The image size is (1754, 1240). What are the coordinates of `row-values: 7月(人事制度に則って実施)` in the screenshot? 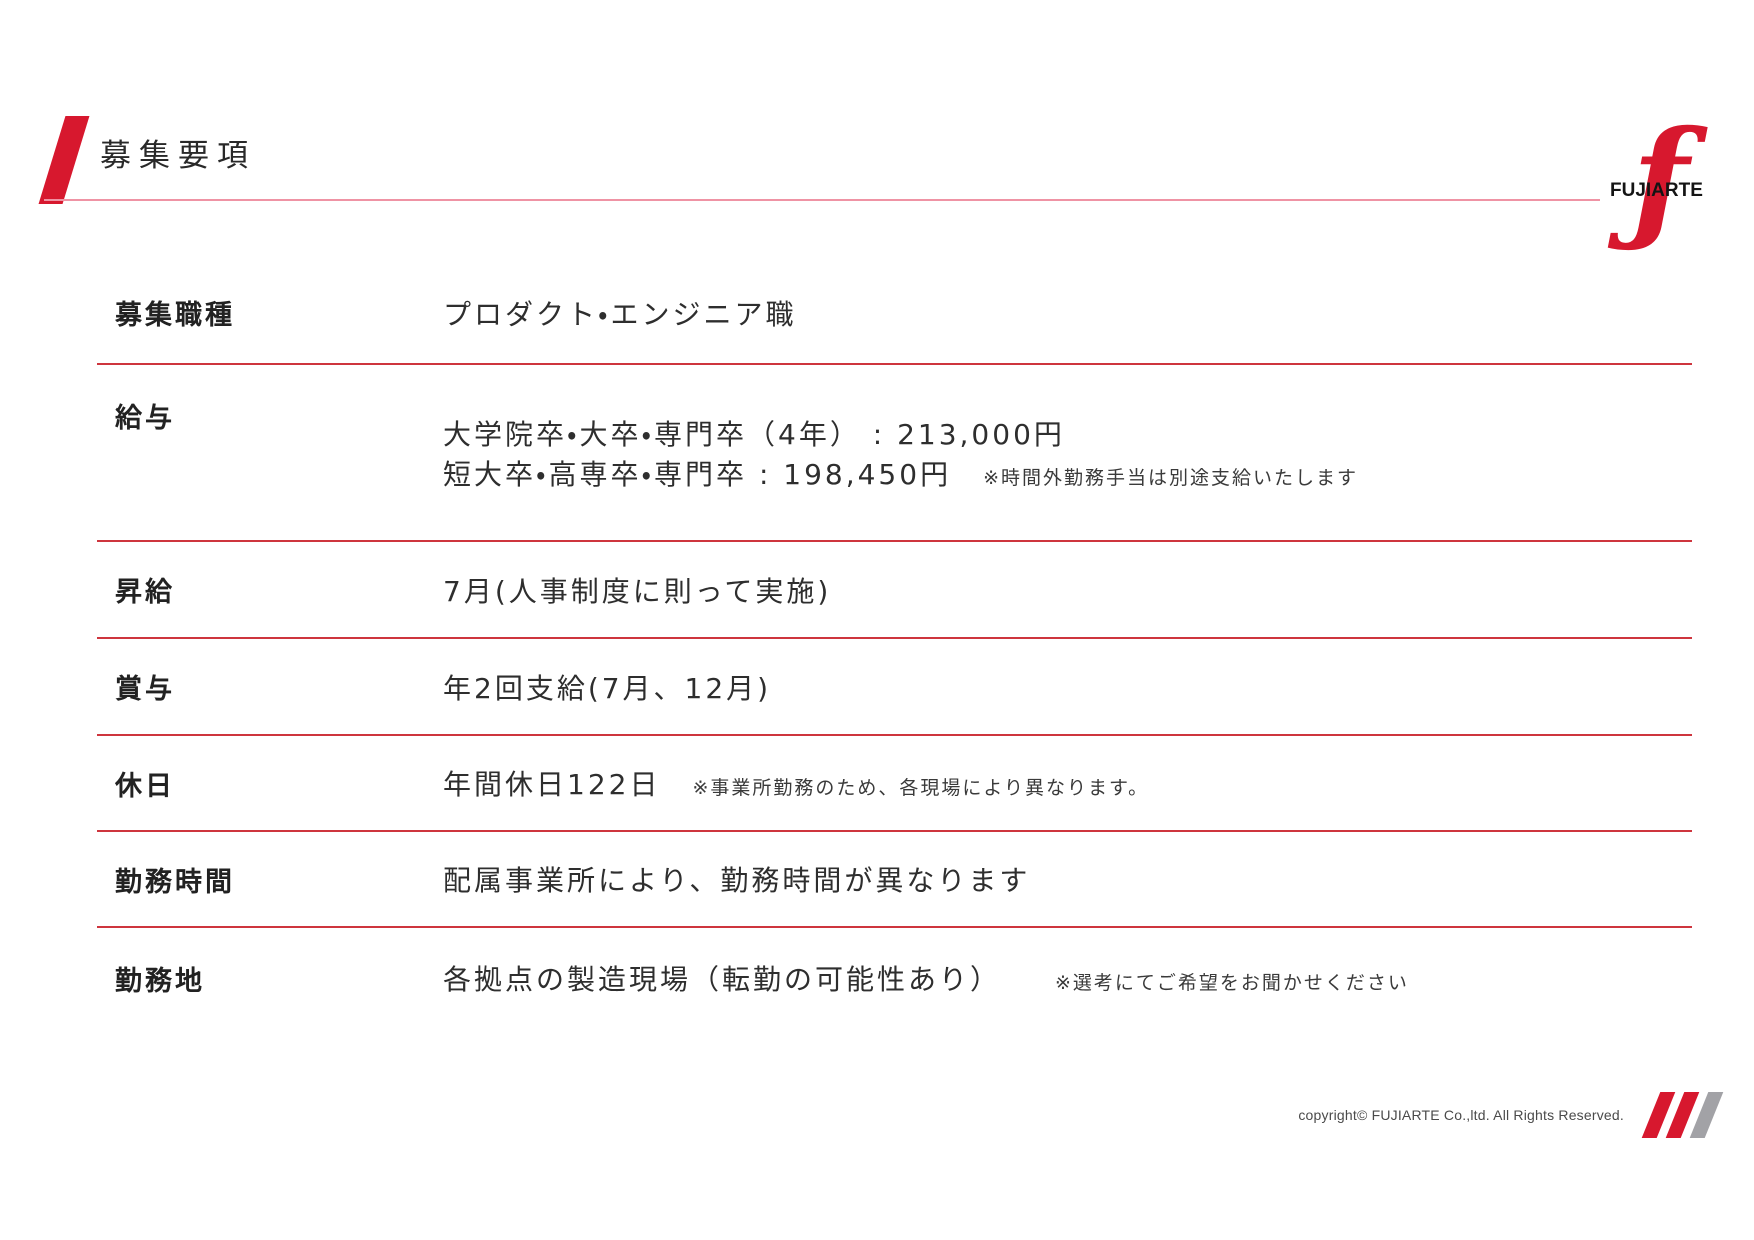 It's located at (1067, 589).